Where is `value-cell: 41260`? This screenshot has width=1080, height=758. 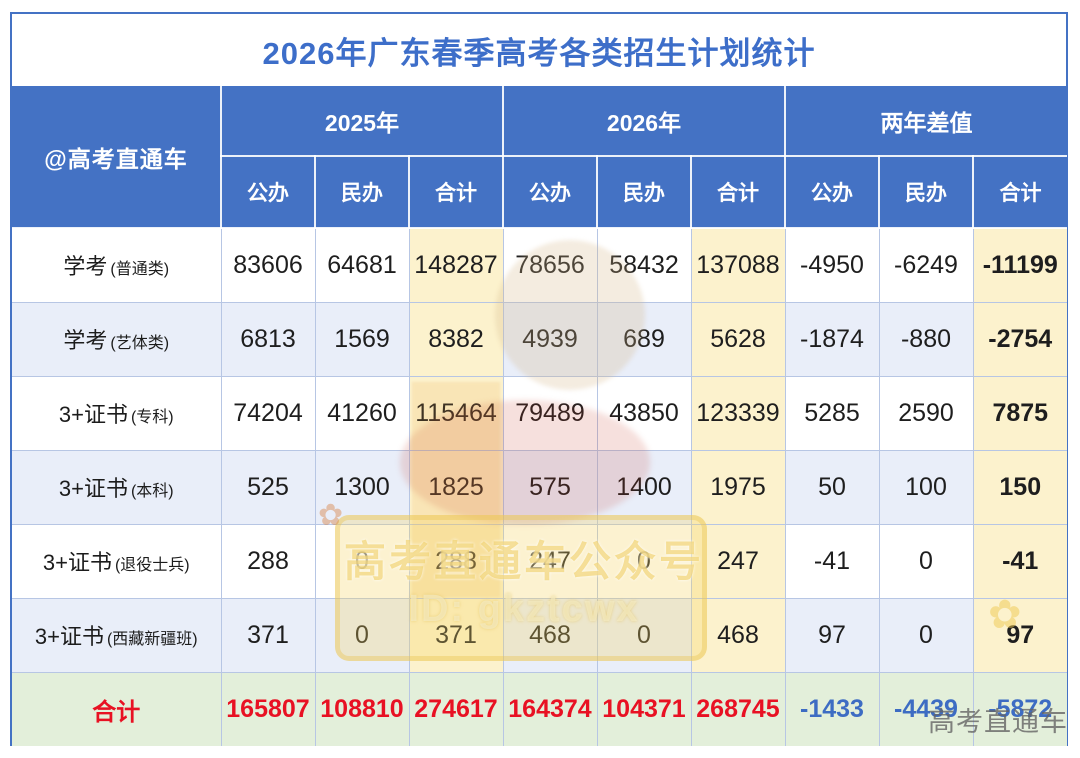
value-cell: 41260 is located at coordinates (362, 413).